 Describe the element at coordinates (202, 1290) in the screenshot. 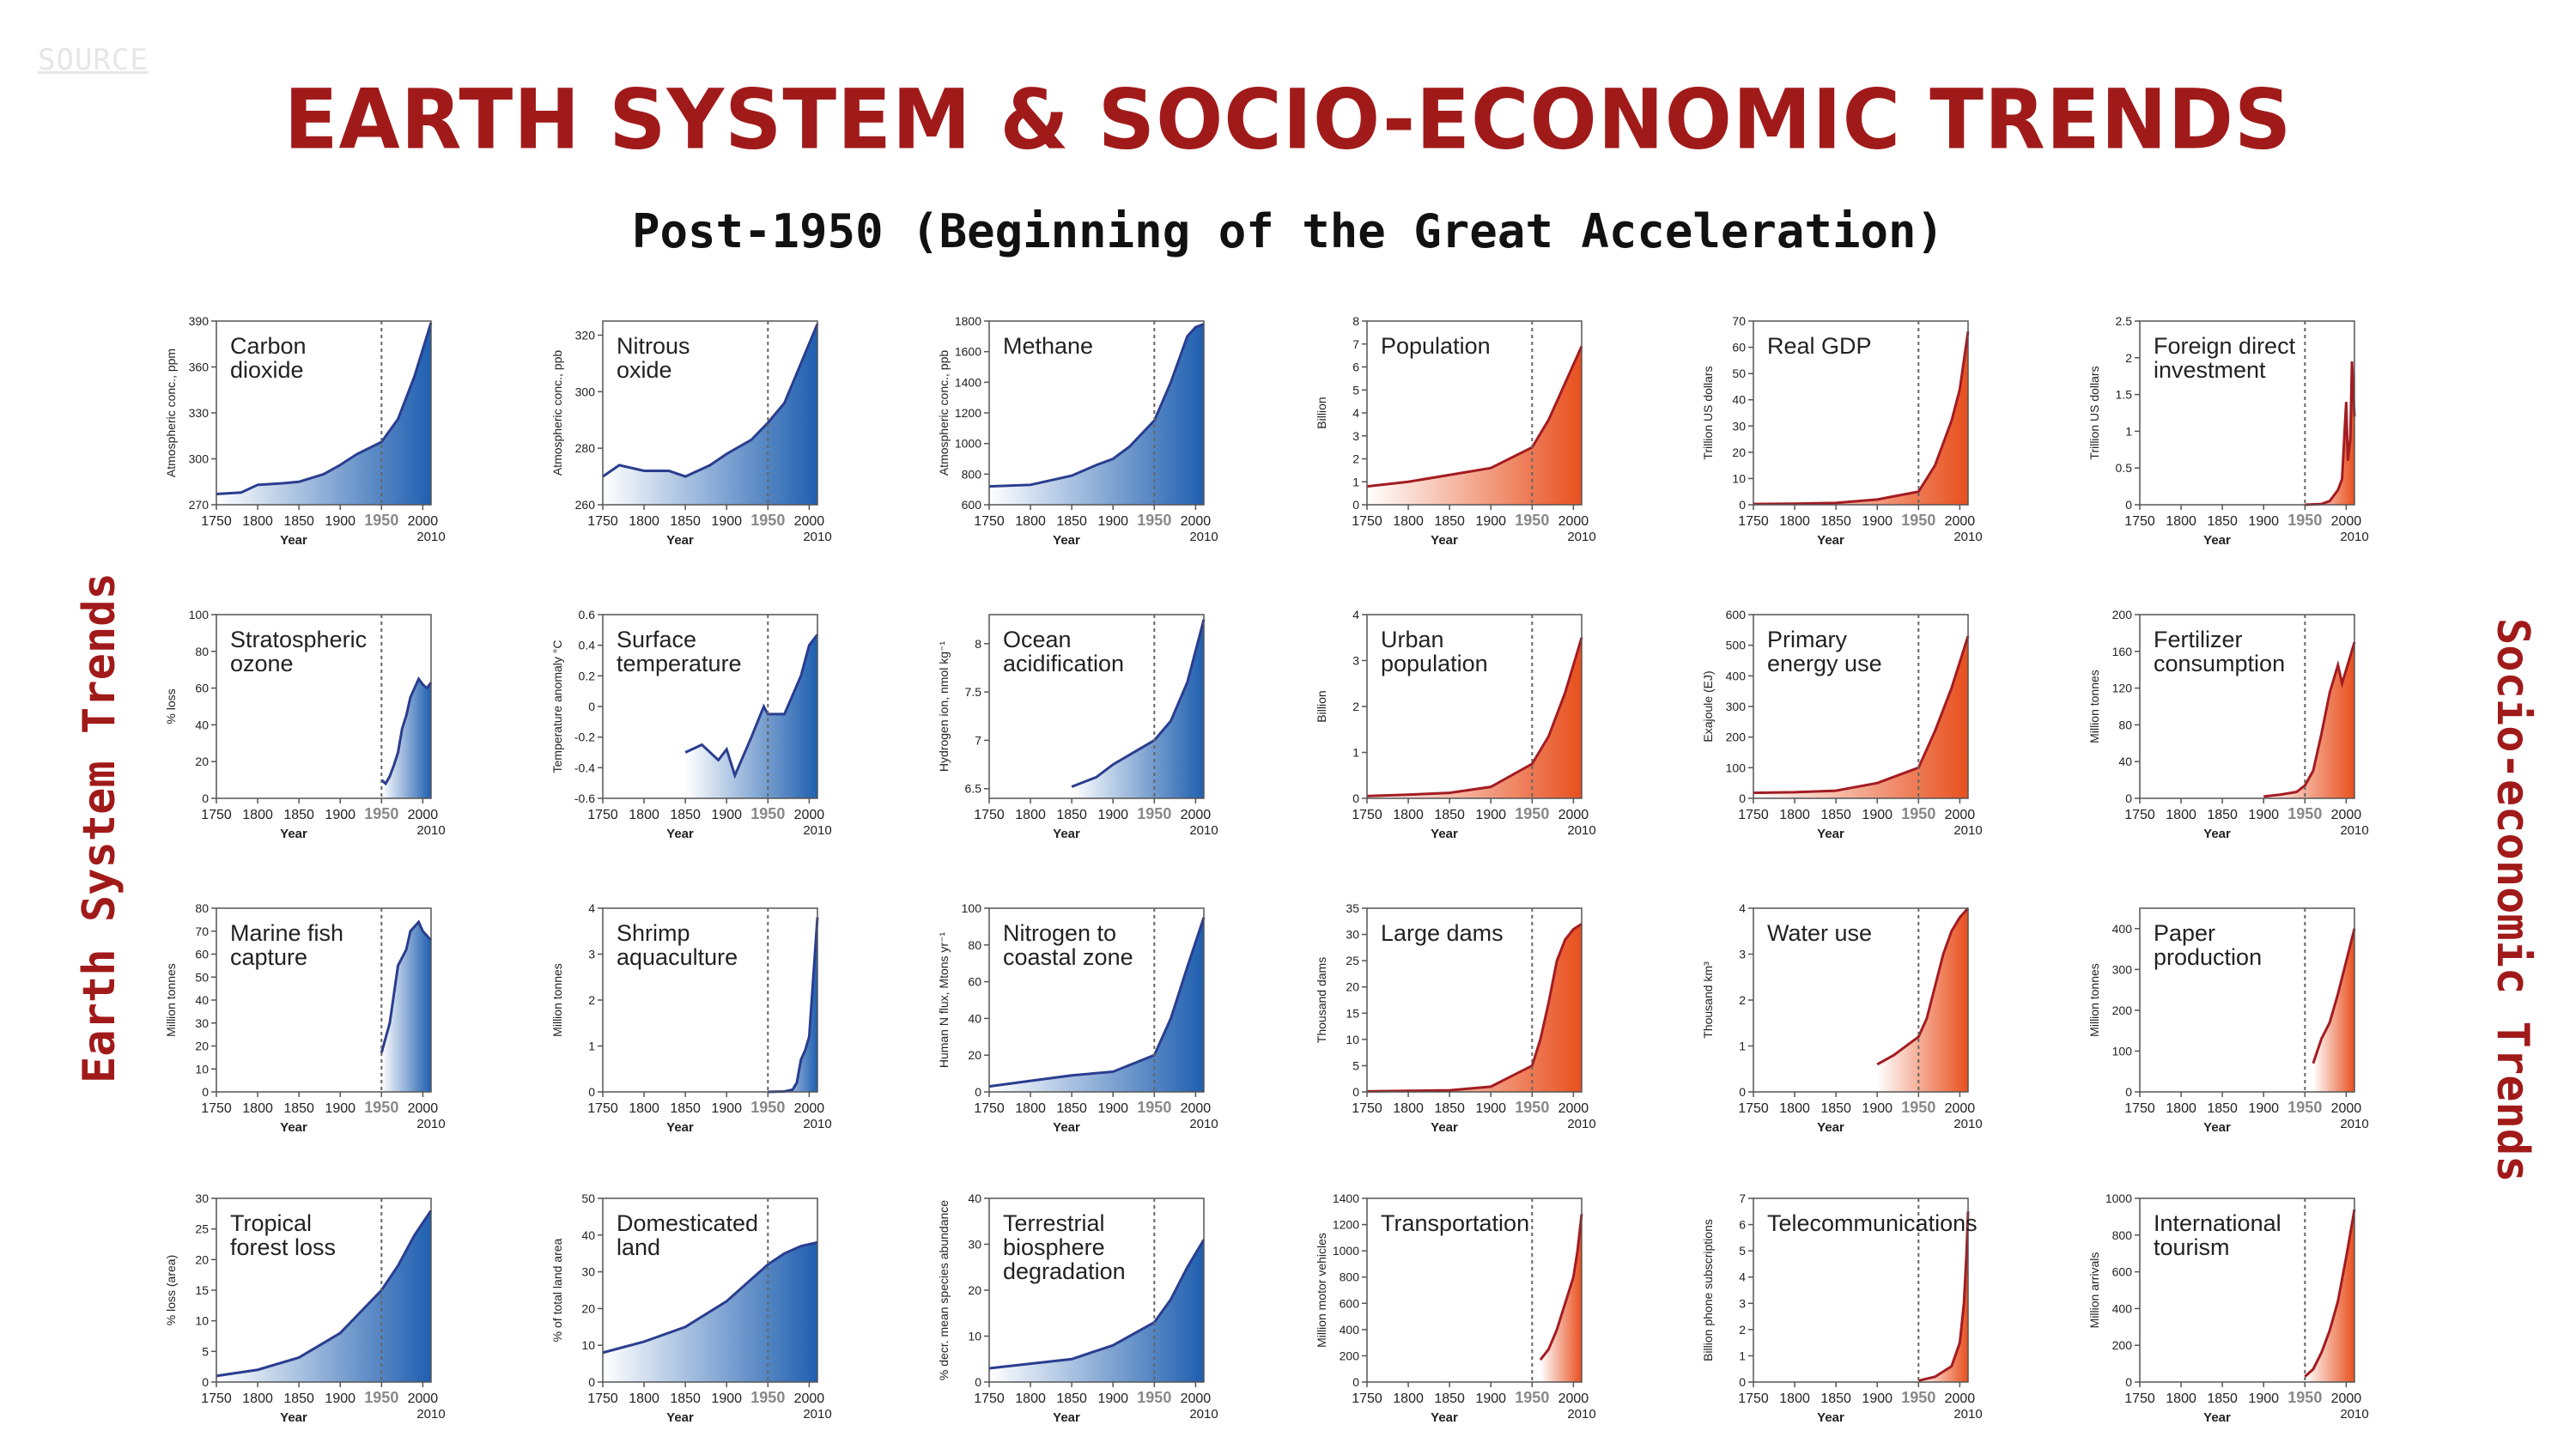

I see `y-tick-label: 15` at that location.